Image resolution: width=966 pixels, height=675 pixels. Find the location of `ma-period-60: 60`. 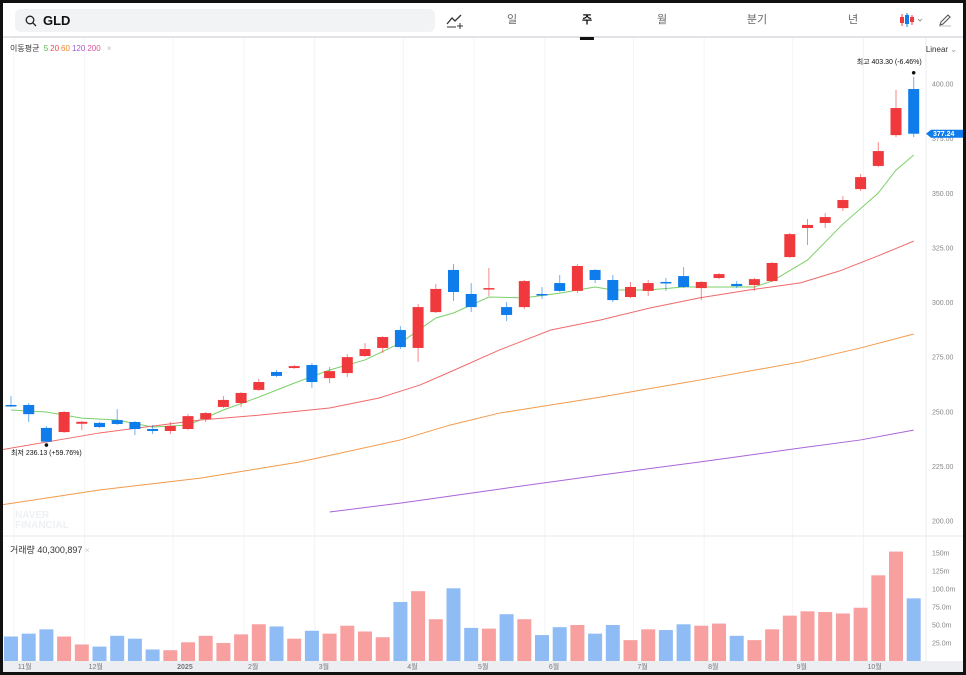

ma-period-60: 60 is located at coordinates (65, 48).